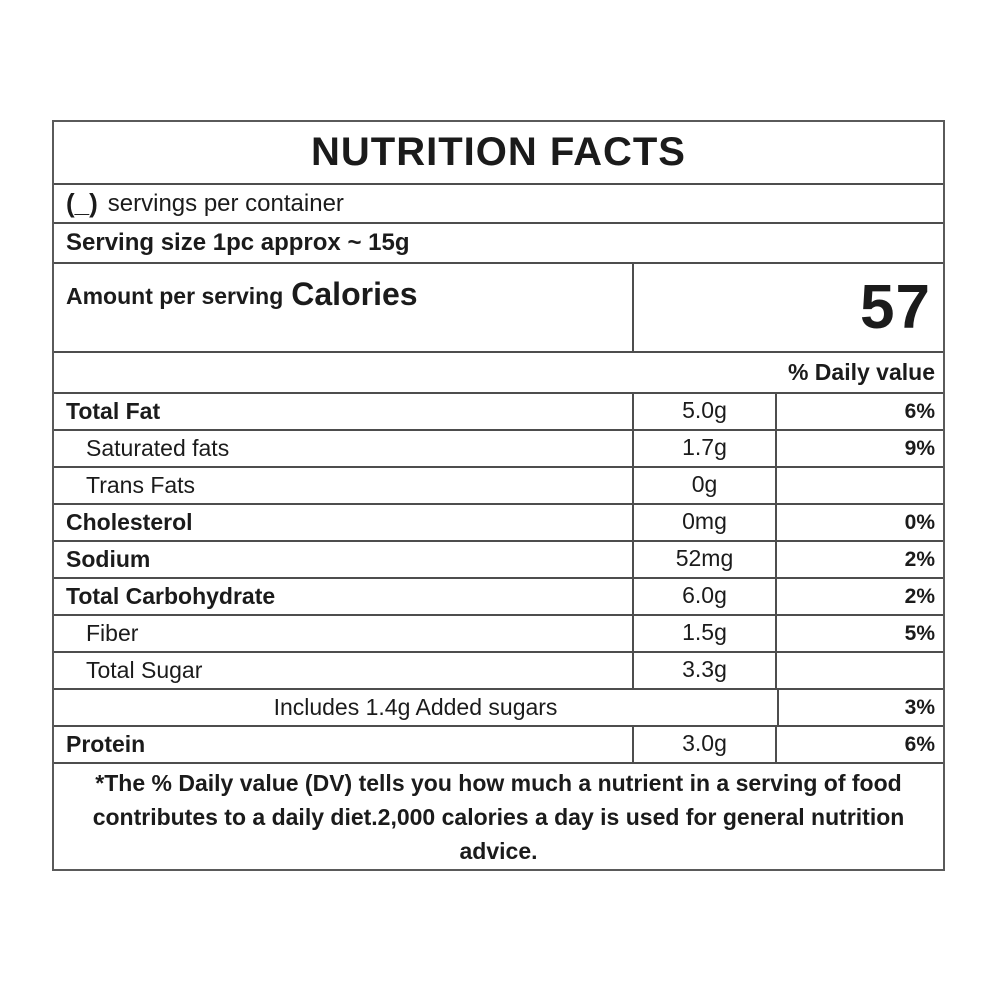 This screenshot has height=1000, width=1000. Describe the element at coordinates (344, 596) in the screenshot. I see `nutrient-name: Total Carbohydrate` at that location.